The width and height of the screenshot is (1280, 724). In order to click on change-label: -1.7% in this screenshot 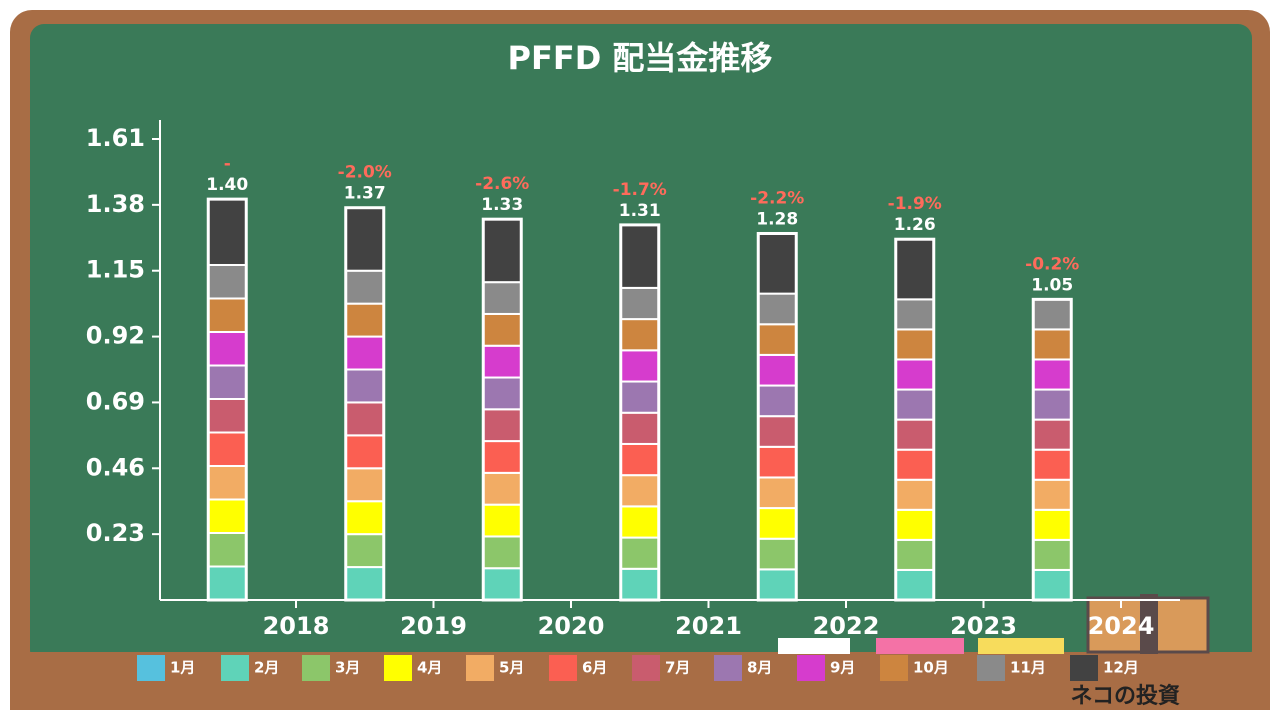, I will do `click(640, 190)`.